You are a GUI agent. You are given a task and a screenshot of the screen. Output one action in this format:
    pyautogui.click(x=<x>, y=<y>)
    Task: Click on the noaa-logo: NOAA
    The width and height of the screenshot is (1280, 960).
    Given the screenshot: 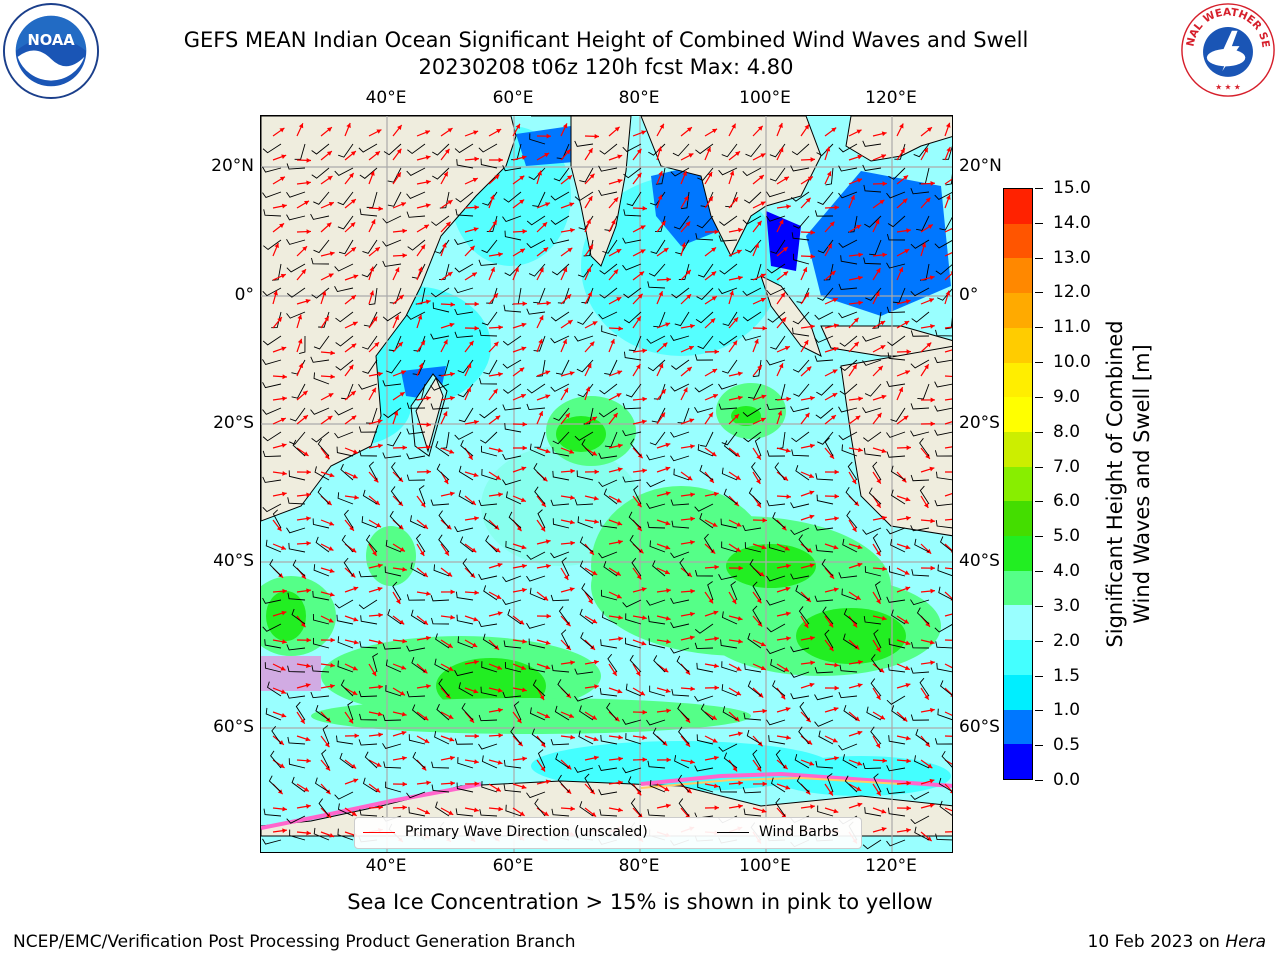 What is the action you would take?
    pyautogui.click(x=51, y=51)
    